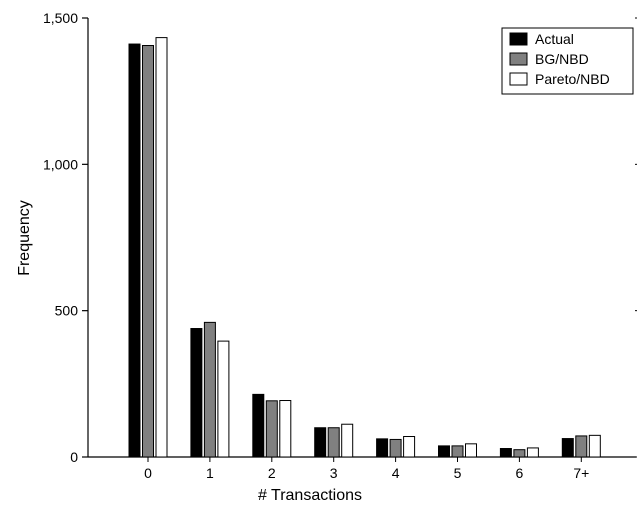  I want to click on y-tick-label-3: 1,500, so click(60, 18).